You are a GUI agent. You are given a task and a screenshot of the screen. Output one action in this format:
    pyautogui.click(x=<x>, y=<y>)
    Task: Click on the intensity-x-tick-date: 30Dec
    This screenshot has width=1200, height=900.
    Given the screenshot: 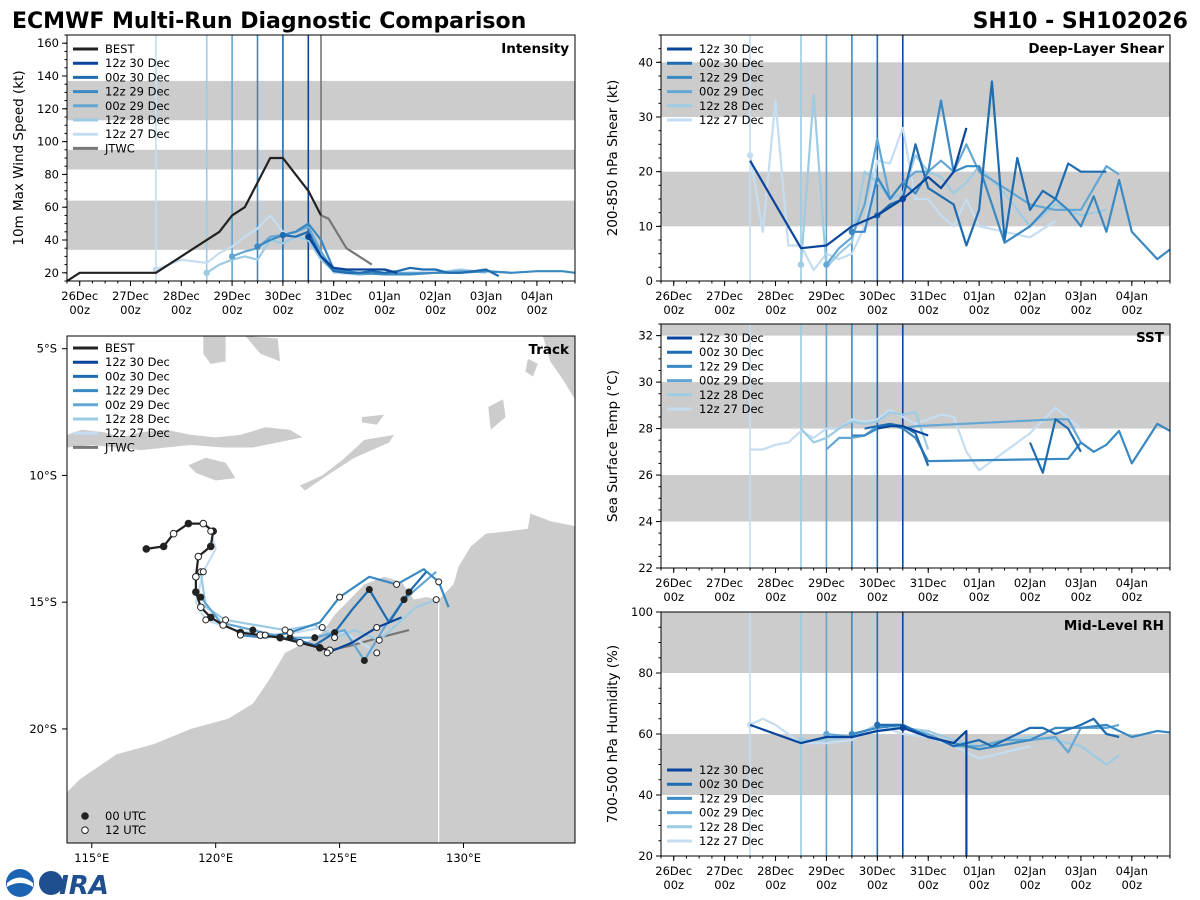 What is the action you would take?
    pyautogui.click(x=282, y=296)
    